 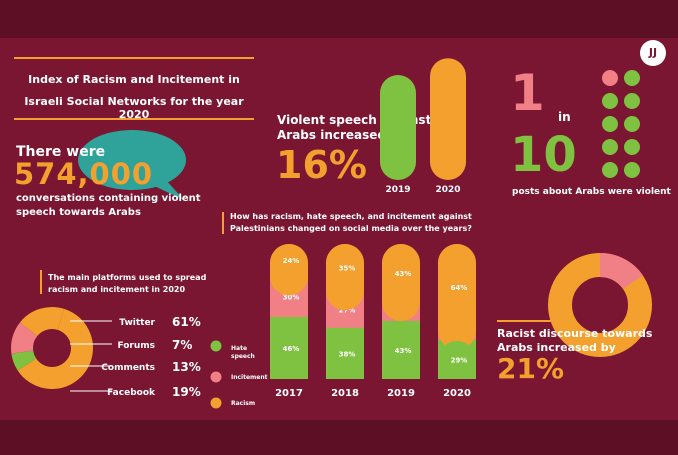 I want to click on bar-2020, so click(x=448, y=119).